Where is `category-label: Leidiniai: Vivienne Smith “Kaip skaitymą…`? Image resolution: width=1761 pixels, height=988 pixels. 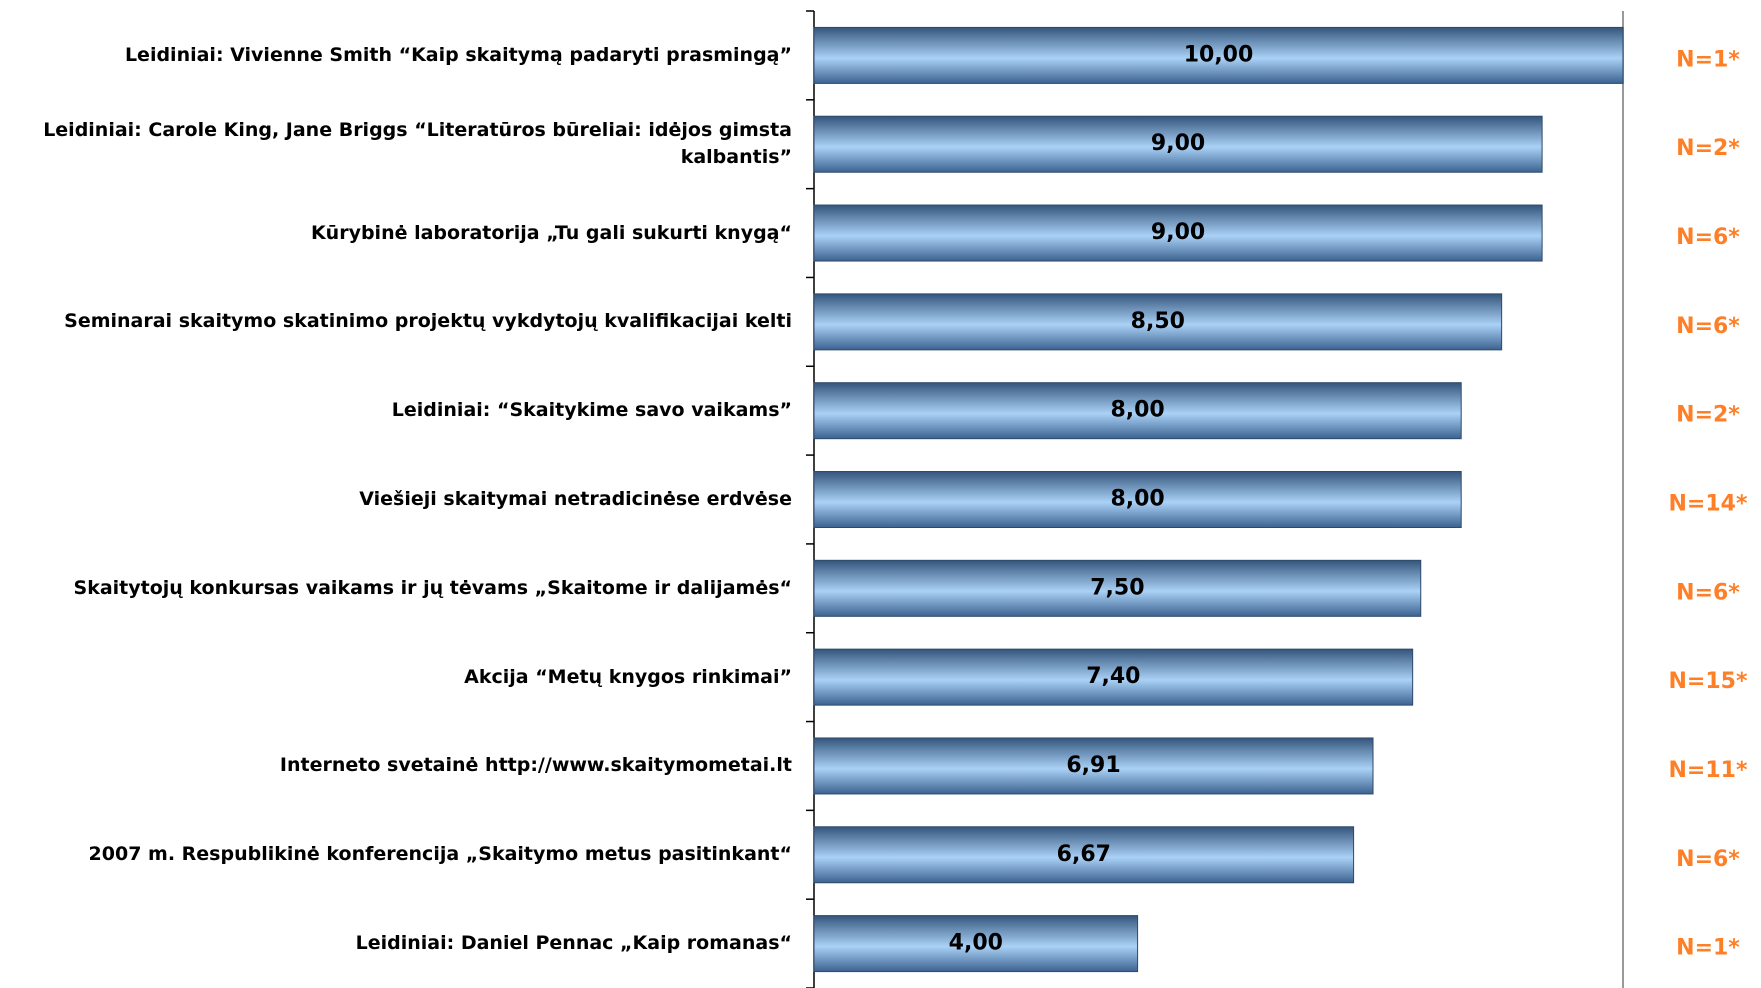 category-label: Leidiniai: Vivienne Smith “Kaip skaitymą… is located at coordinates (458, 54).